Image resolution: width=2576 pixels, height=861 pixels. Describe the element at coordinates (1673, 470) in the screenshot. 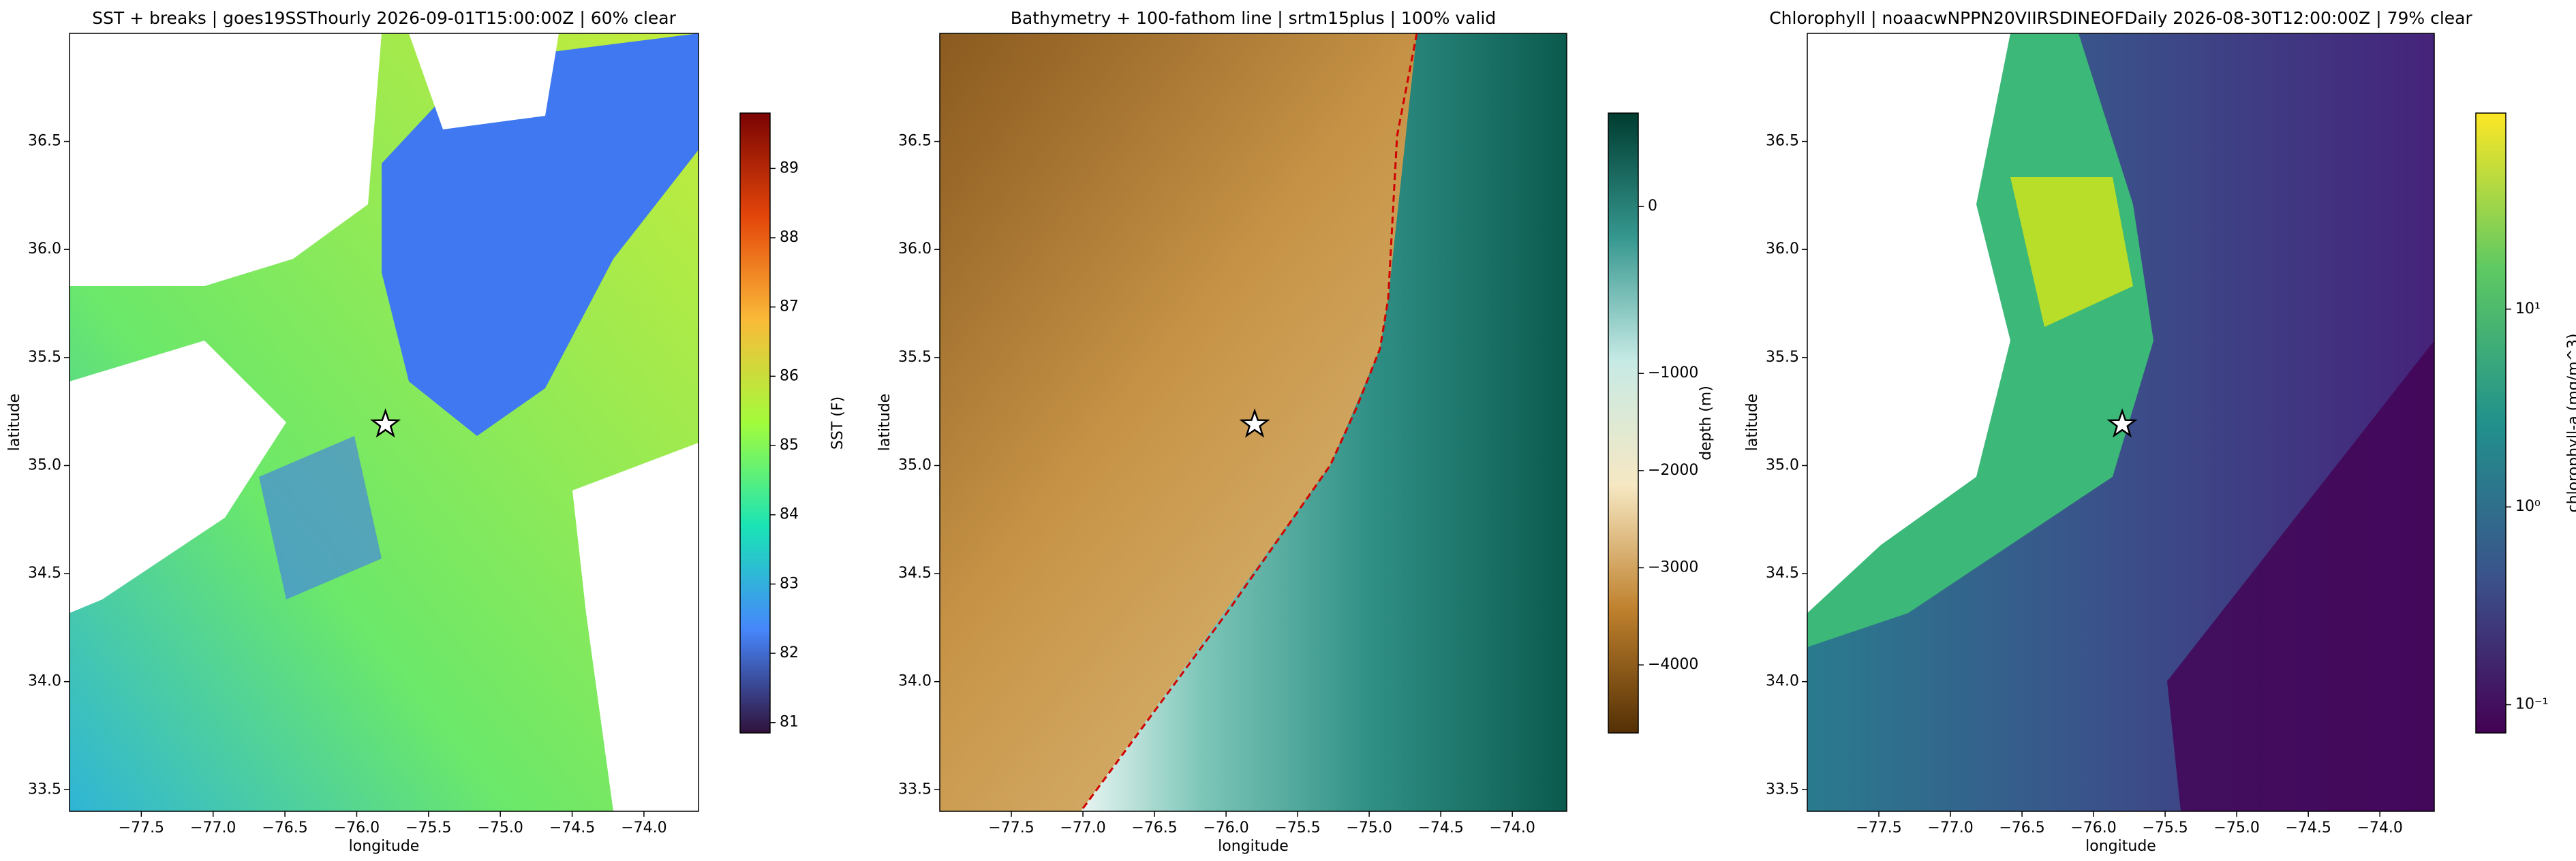

I see `colorbar-tick-label: −2000` at that location.